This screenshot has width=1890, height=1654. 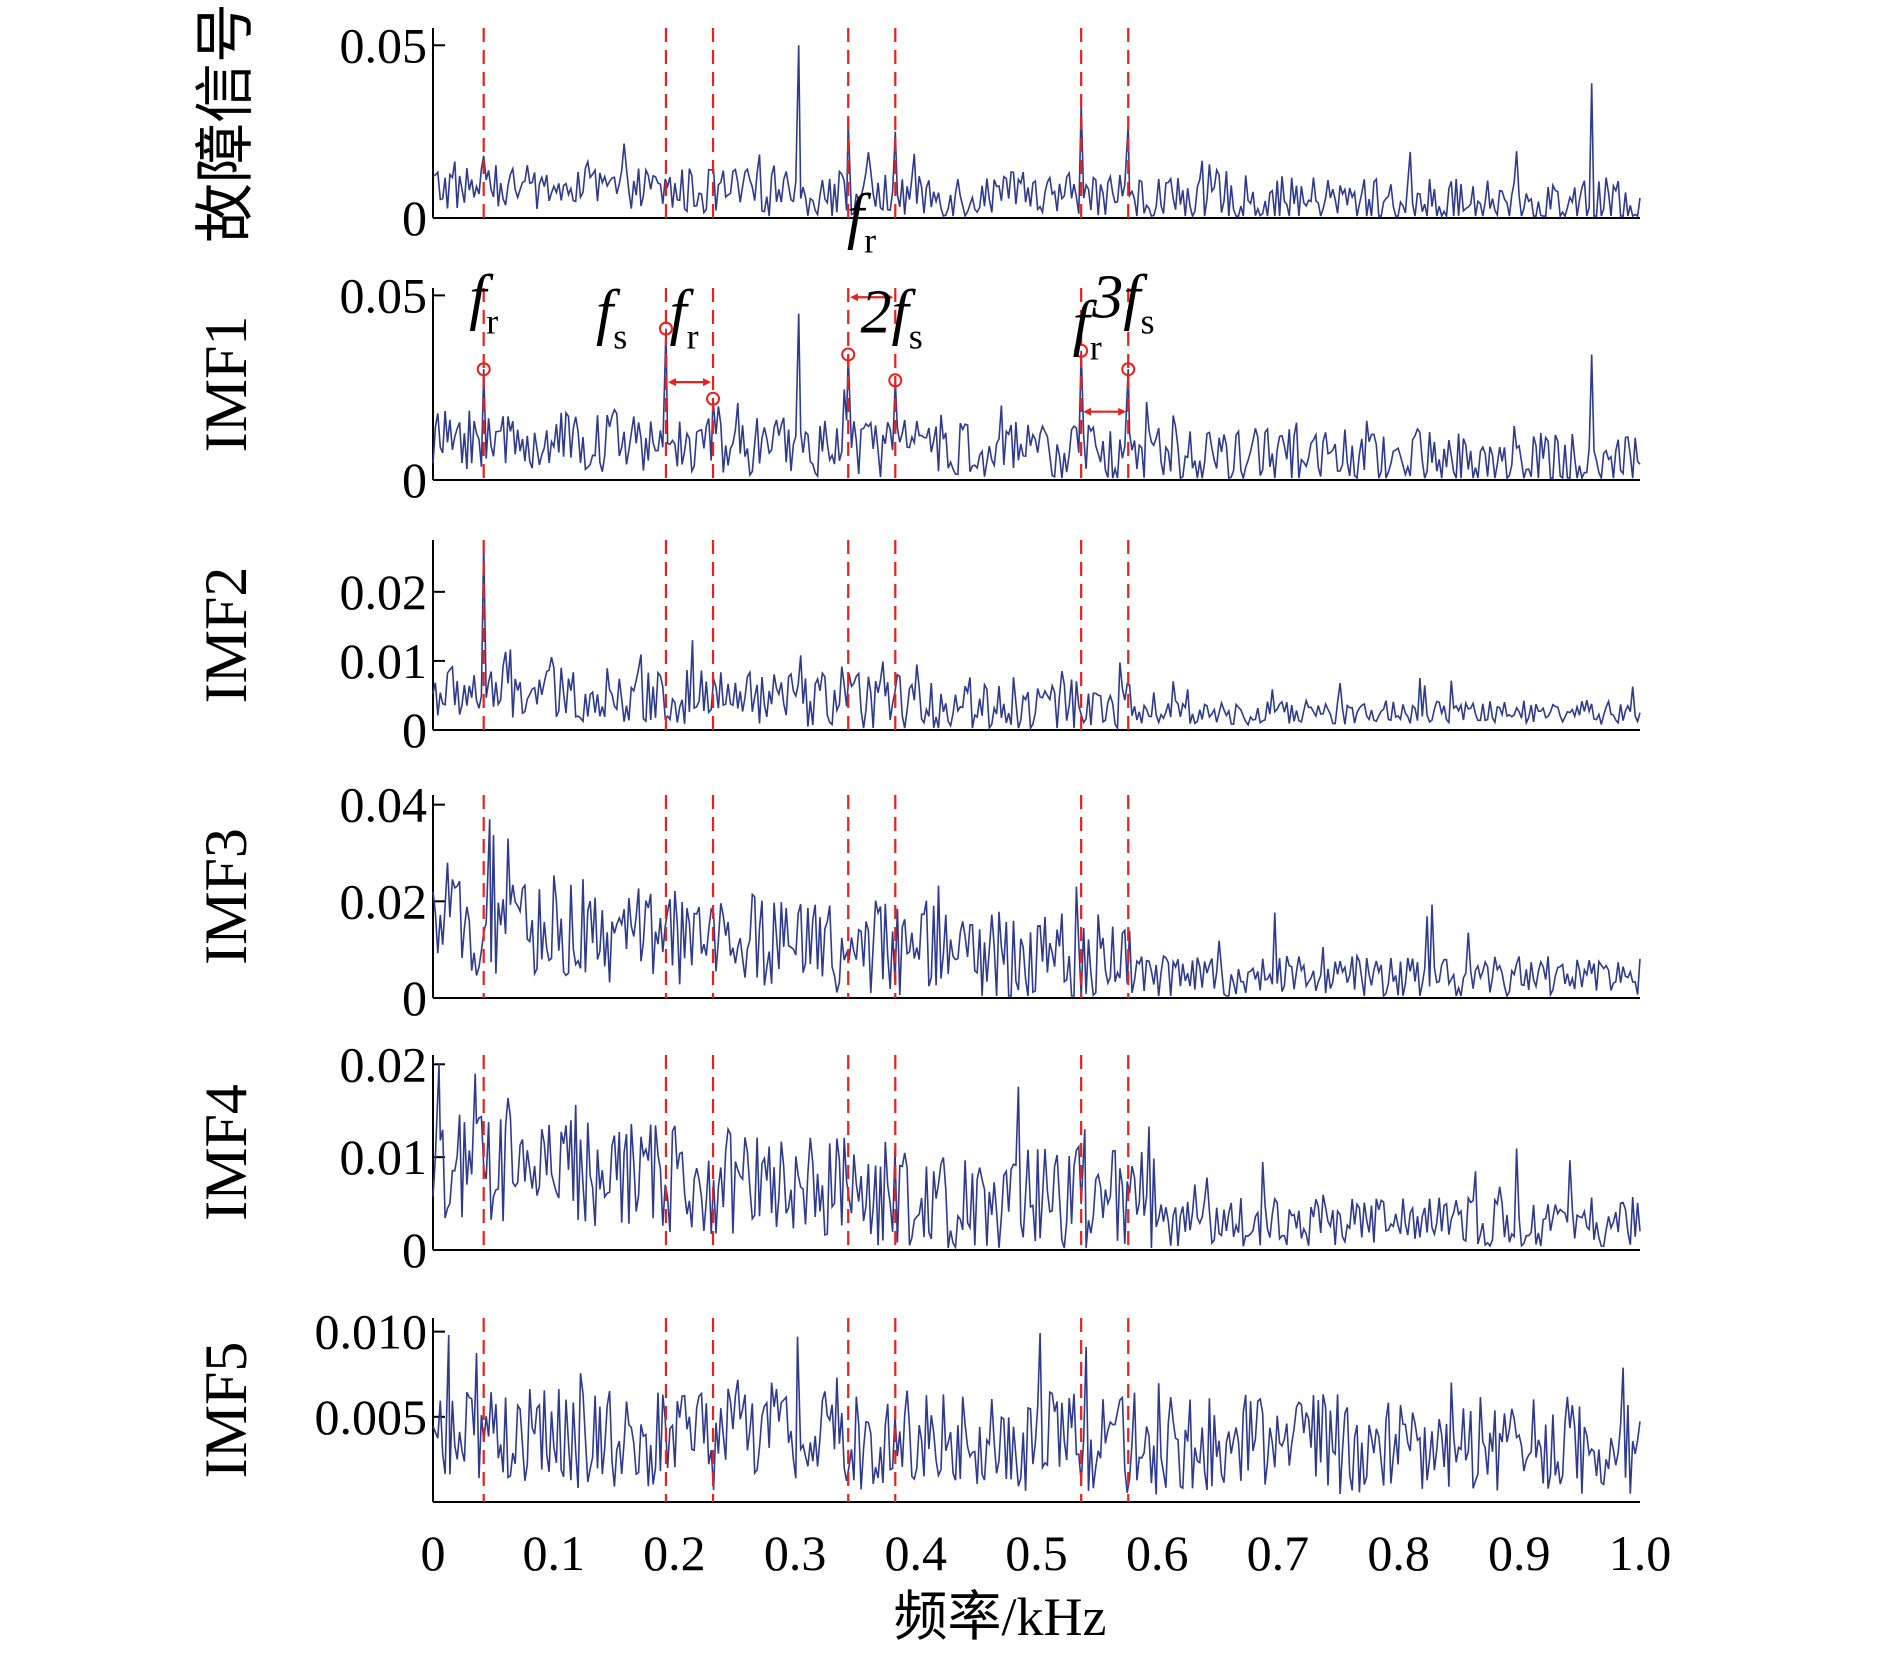 I want to click on x-tick-label: 0.5, so click(x=1036, y=1553).